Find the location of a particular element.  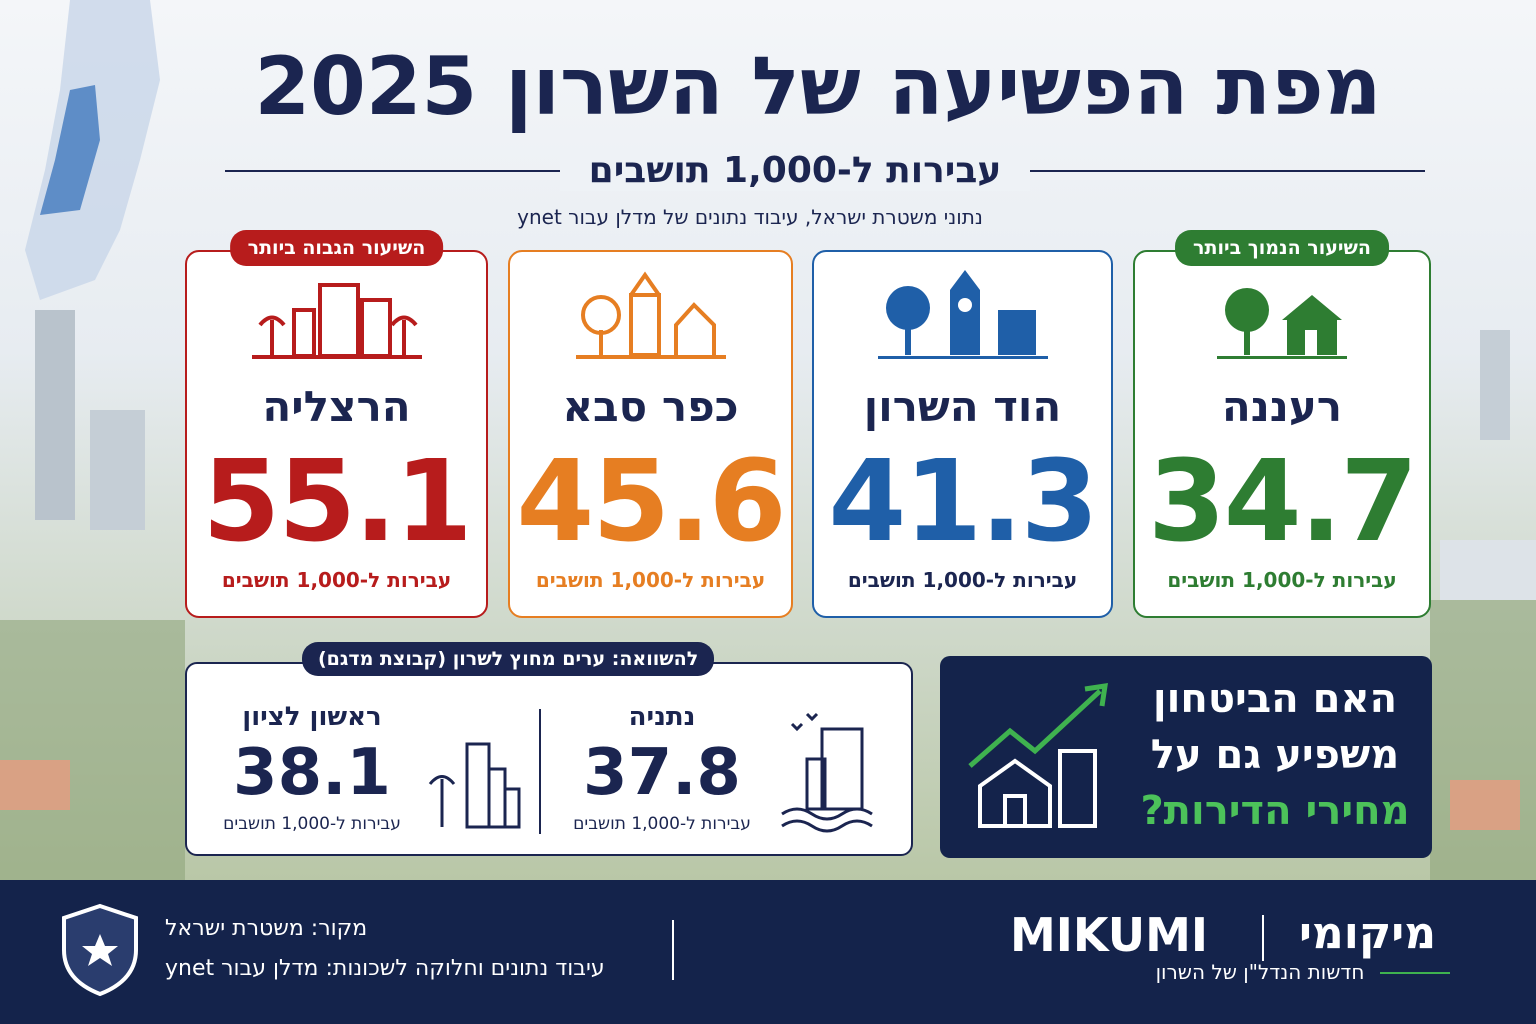

city-card: כפר סבא 45.6 עבירות ל-1,000 תושבים is located at coordinates (650, 434).